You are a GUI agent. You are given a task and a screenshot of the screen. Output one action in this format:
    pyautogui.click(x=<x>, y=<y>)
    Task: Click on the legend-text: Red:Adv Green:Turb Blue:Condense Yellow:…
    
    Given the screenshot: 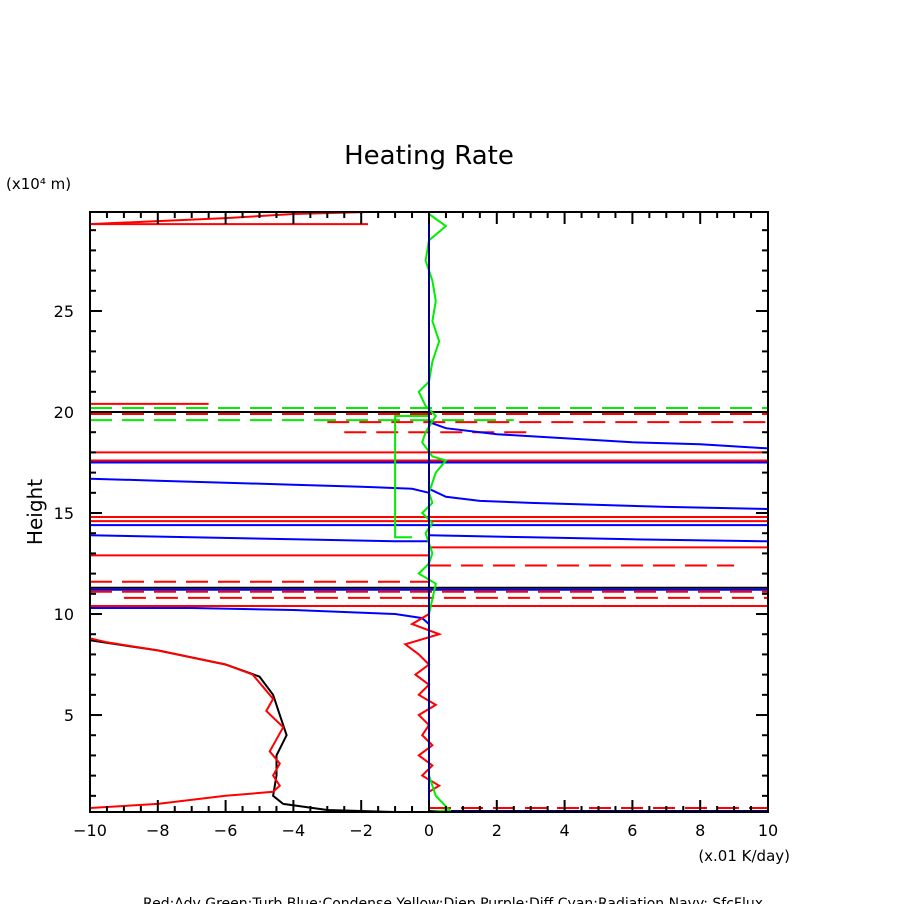 What is the action you would take?
    pyautogui.click(x=453, y=900)
    